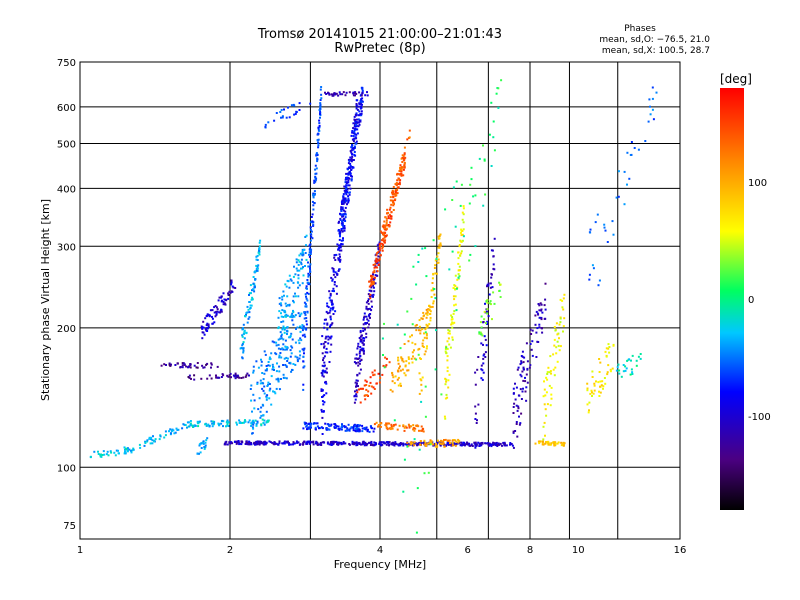 This screenshot has width=800, height=600. What do you see at coordinates (380, 564) in the screenshot?
I see `x-axis-label: Frequency [MHz]` at bounding box center [380, 564].